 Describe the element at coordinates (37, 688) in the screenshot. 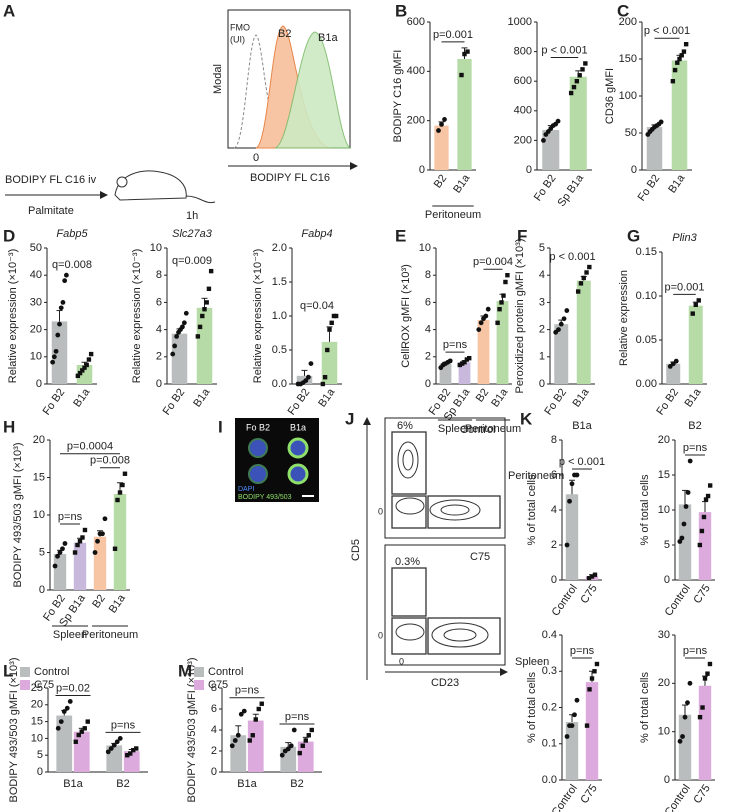

I see `y-tick-label: 25` at that location.